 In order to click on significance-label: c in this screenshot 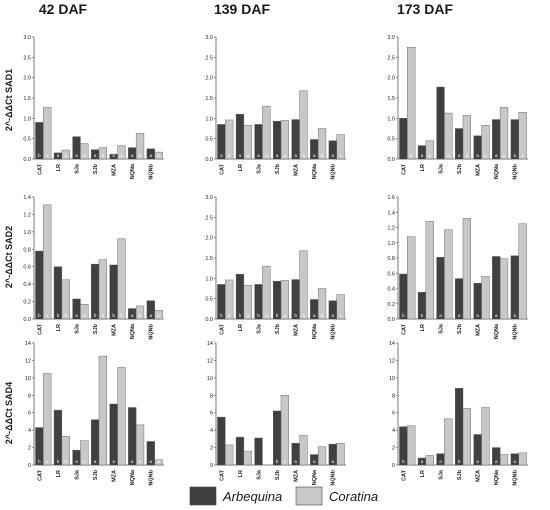, I will do `click(47, 315)`.